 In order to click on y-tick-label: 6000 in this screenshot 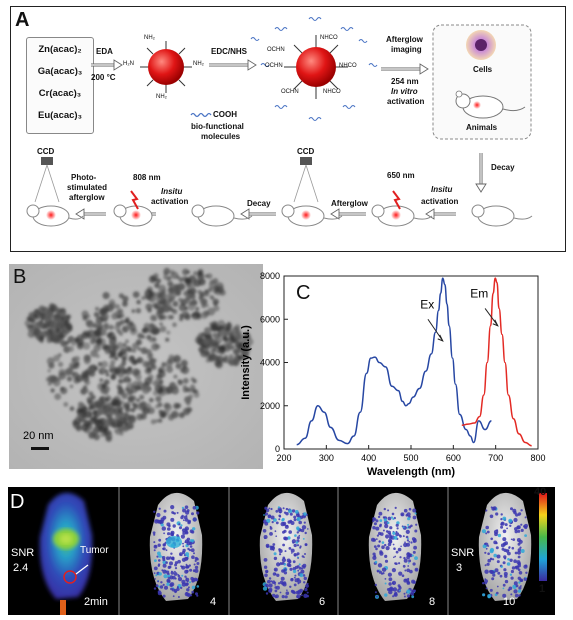, I will do `click(270, 319)`.